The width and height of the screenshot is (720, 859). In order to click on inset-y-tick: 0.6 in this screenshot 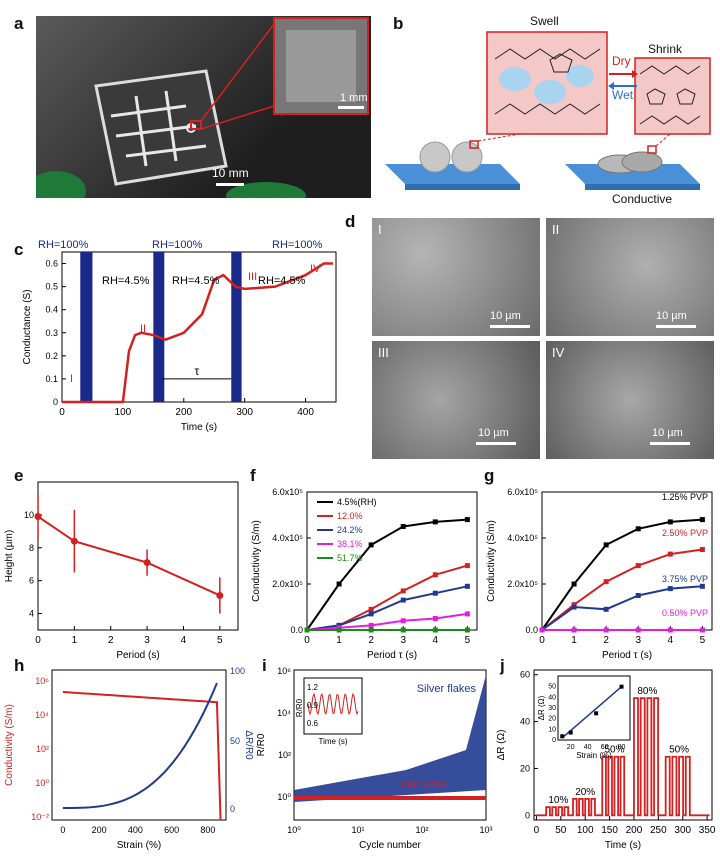, I will do `click(313, 723)`.